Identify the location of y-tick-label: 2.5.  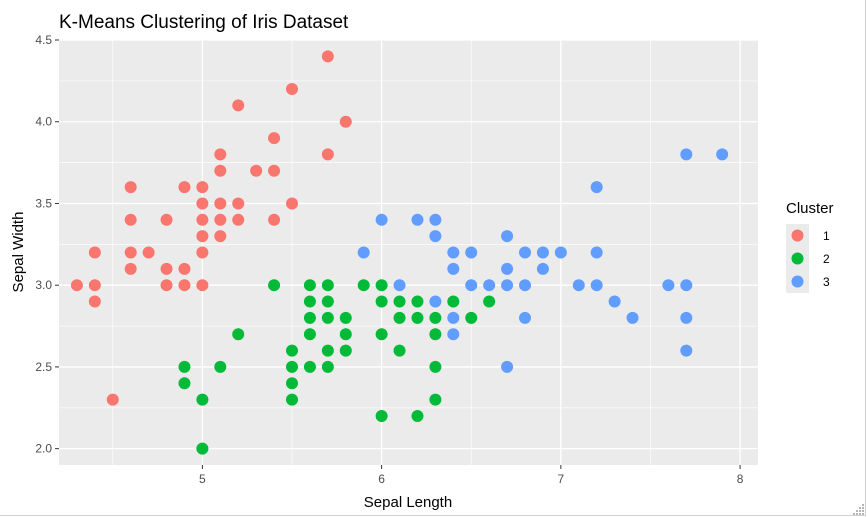
(43, 367).